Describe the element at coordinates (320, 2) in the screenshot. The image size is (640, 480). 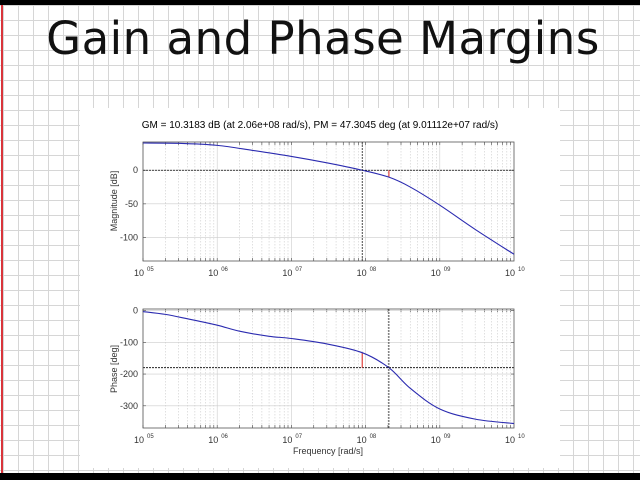
I see `top-letterbox-bar` at that location.